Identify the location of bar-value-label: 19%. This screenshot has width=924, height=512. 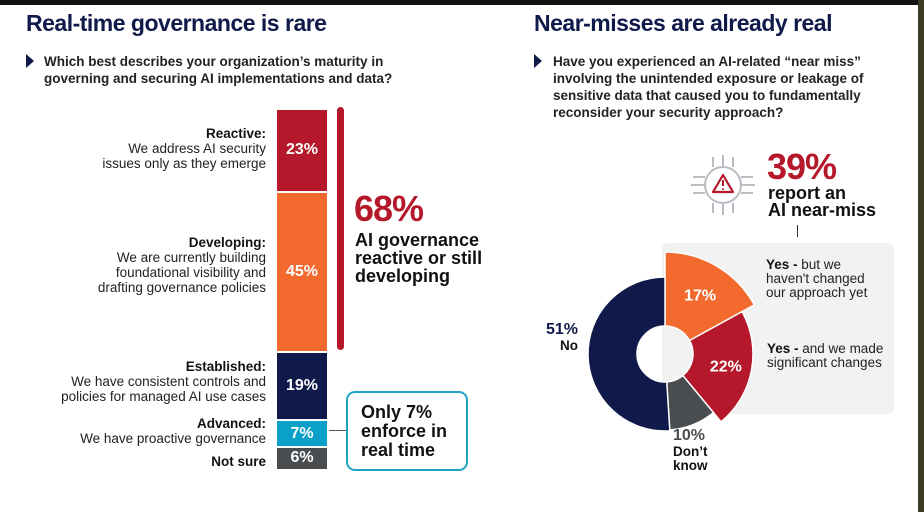
(302, 386).